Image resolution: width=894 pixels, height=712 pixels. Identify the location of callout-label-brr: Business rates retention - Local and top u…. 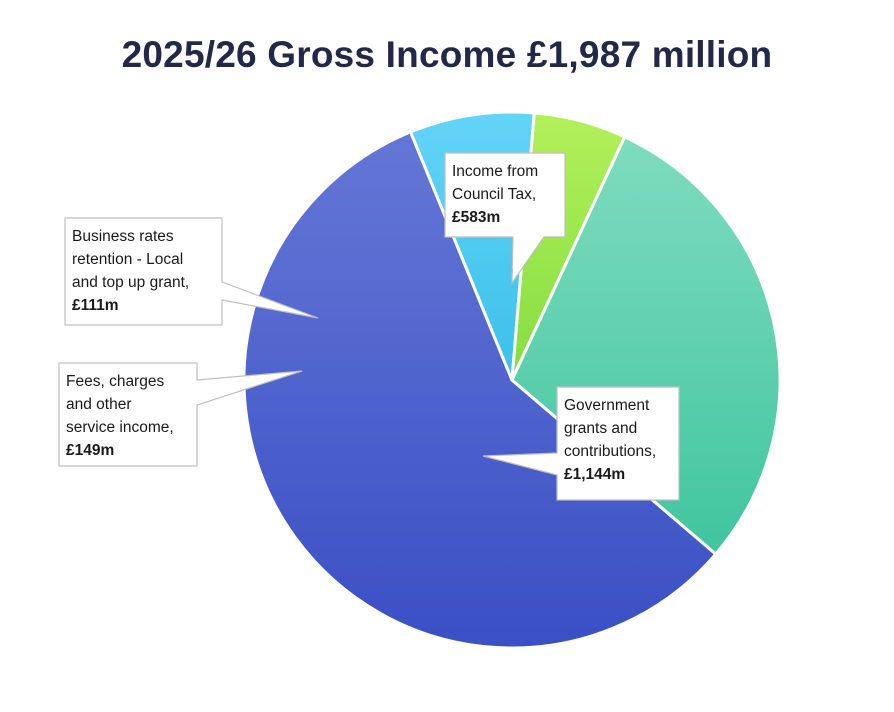
(130, 271).